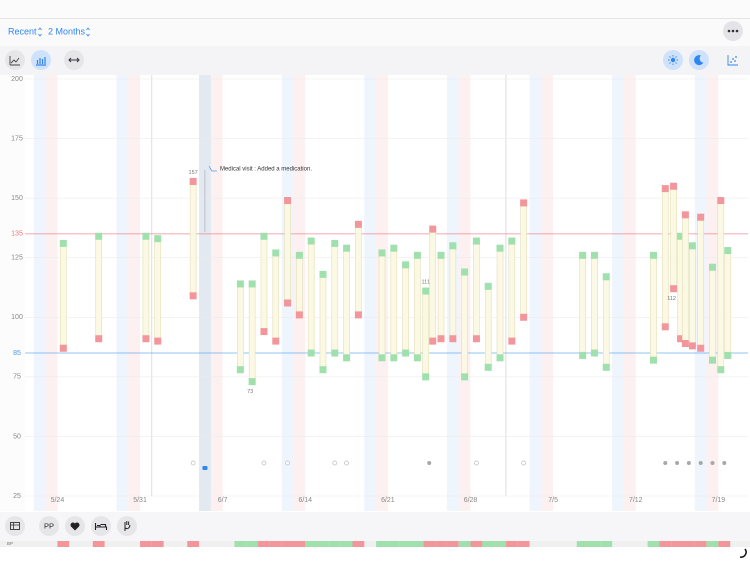 The height and width of the screenshot is (562, 750). I want to click on x-tick-label: 6/7, so click(223, 500).